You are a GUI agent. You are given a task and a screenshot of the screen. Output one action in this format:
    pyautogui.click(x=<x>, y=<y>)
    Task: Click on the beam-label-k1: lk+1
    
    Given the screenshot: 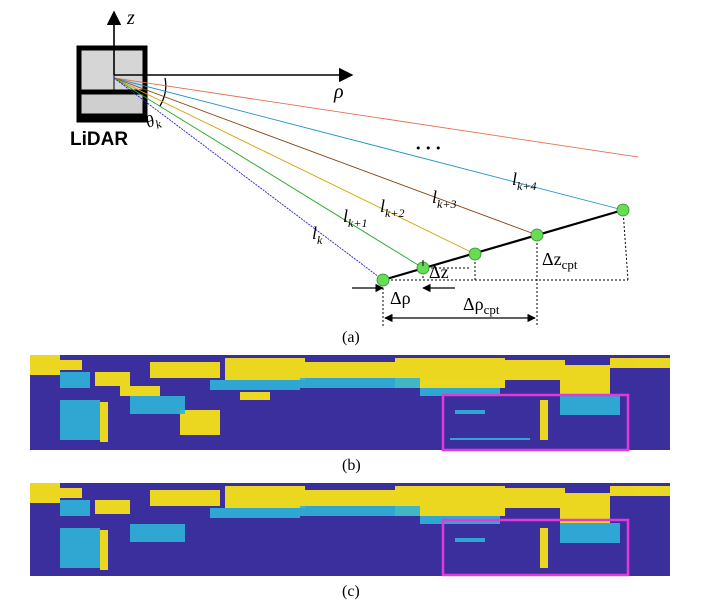 What is the action you would take?
    pyautogui.click(x=355, y=218)
    